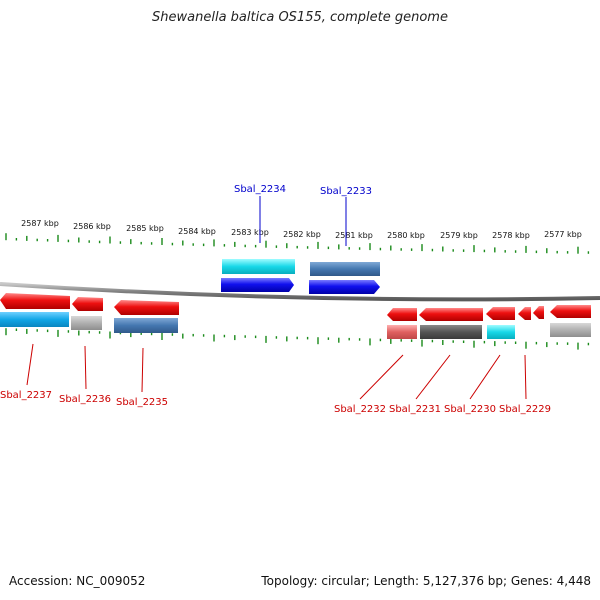 This screenshot has height=600, width=600. I want to click on ruler-label: 2579 kbp, so click(459, 235).